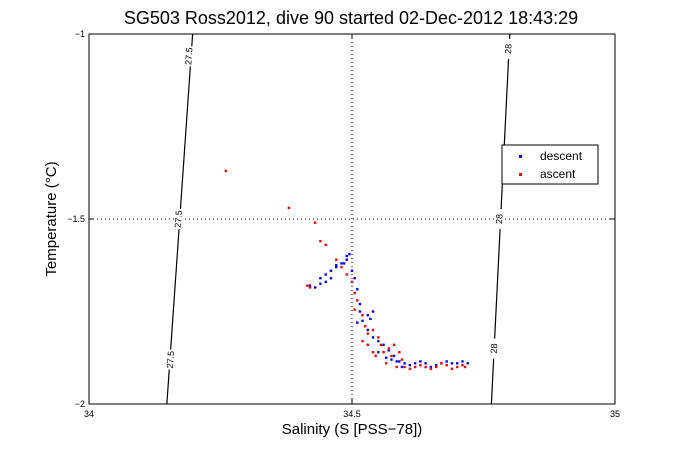 The height and width of the screenshot is (454, 681). Describe the element at coordinates (520, 174) in the screenshot. I see `legend-marker-ascent` at that location.